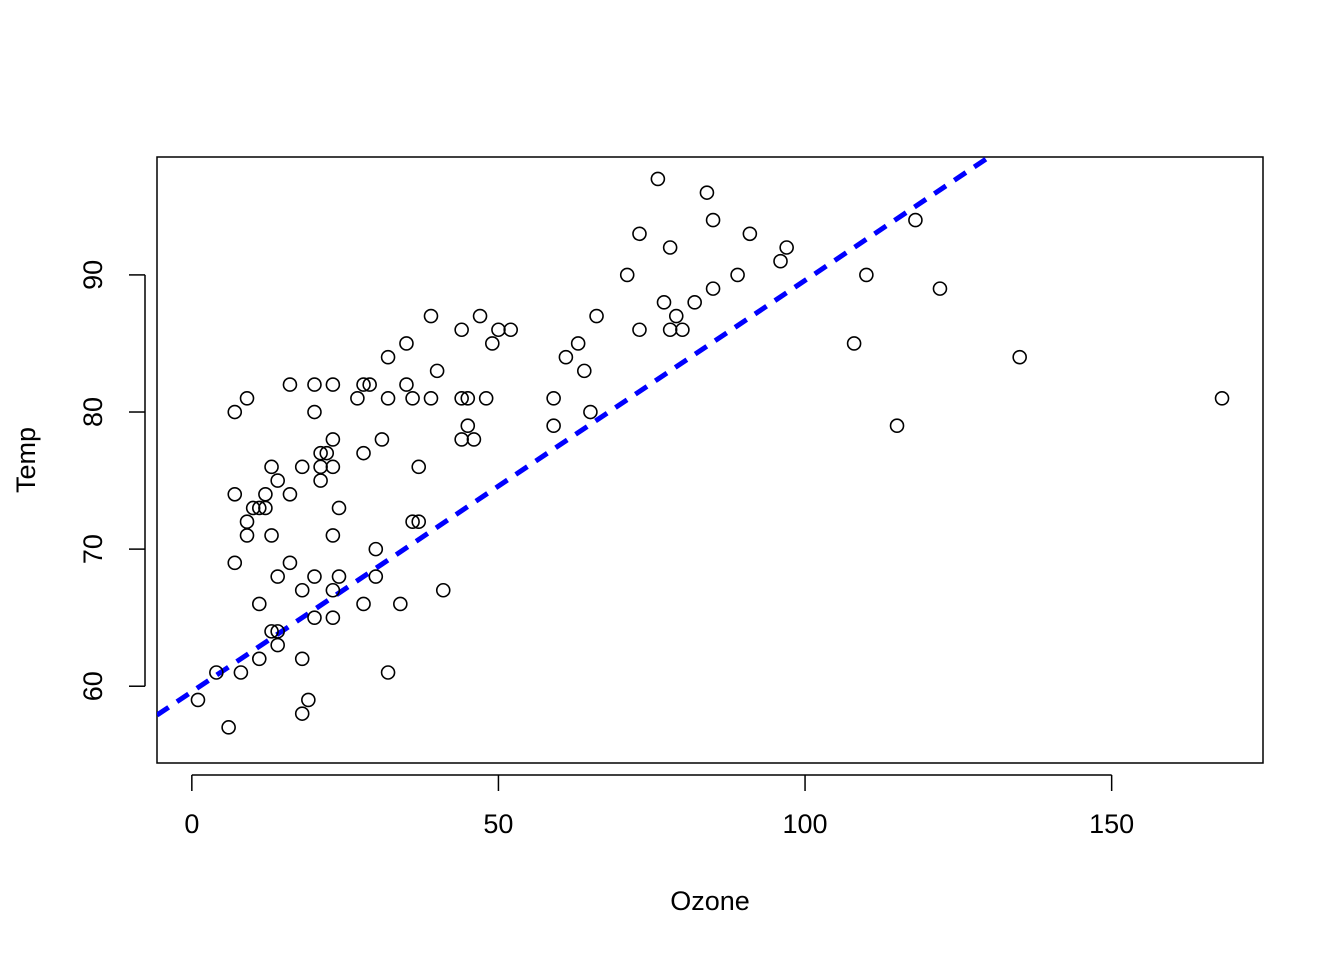  I want to click on x-tick-label: 50, so click(498, 824).